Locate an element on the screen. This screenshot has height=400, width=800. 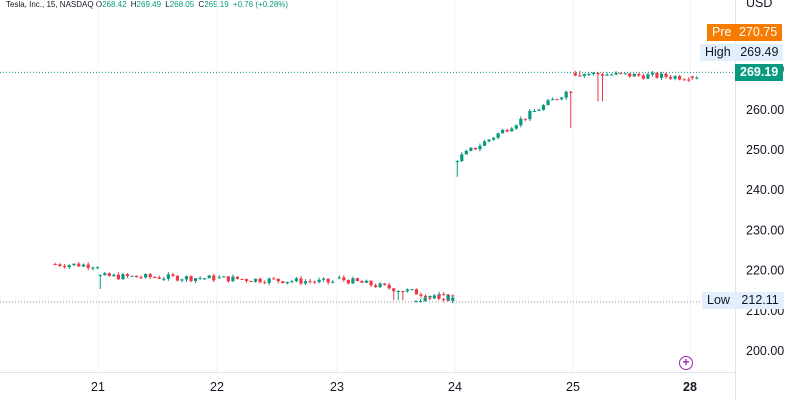
open-label: O is located at coordinates (99, 4).